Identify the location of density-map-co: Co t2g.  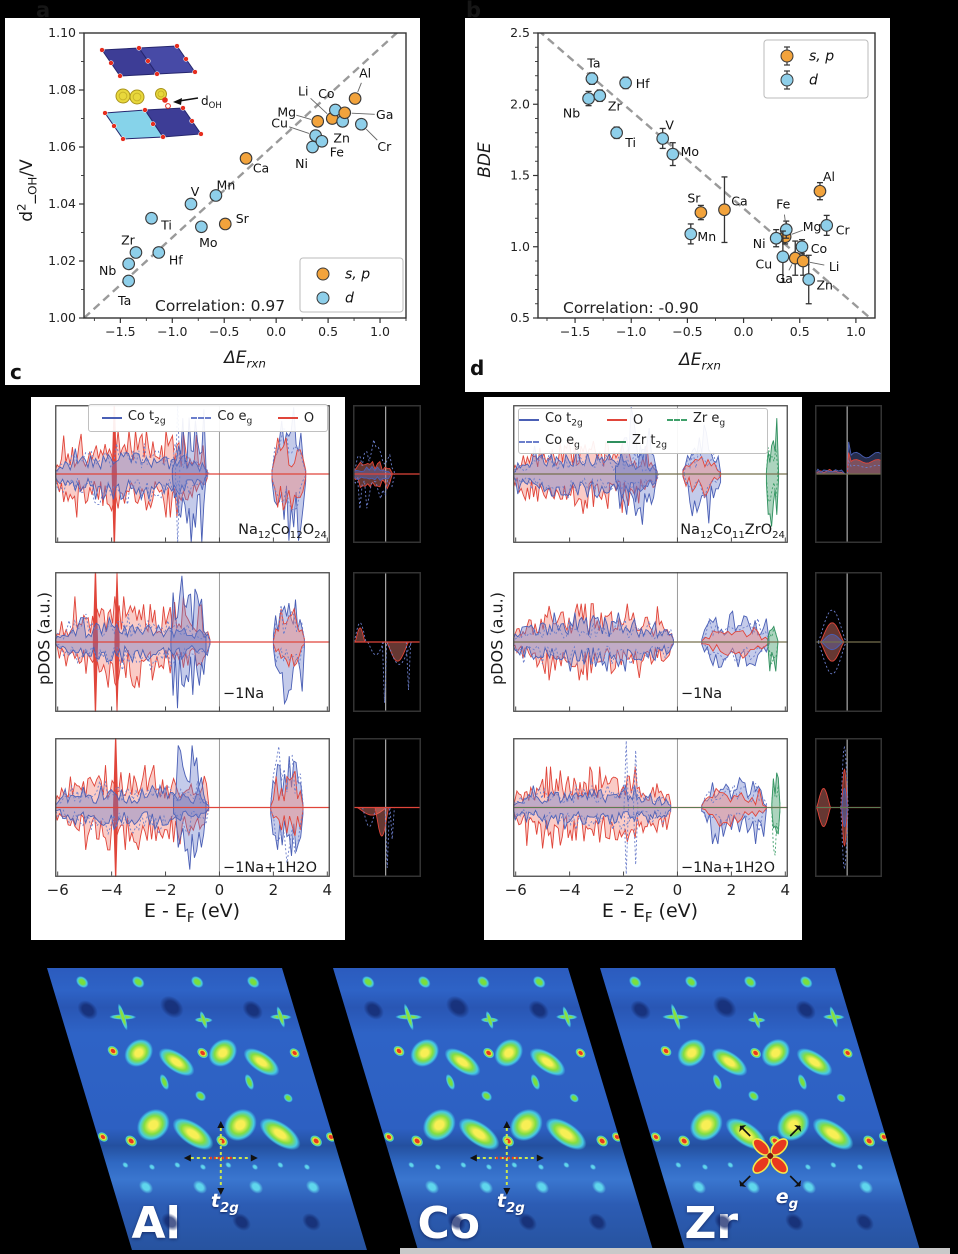
(493, 1109).